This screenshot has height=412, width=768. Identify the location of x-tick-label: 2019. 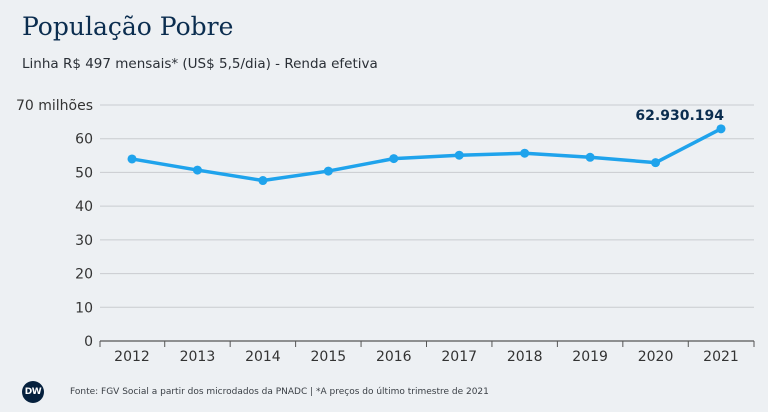
(590, 357).